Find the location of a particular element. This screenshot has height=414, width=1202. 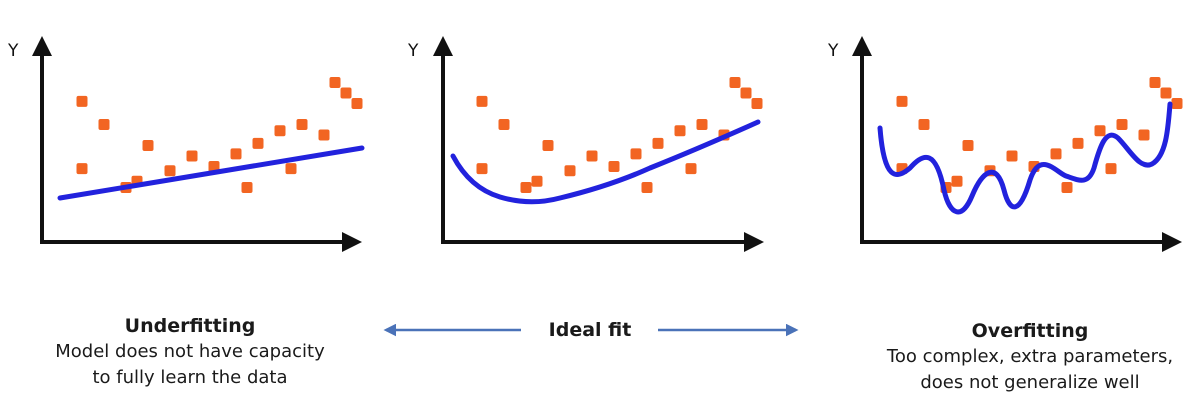

caption-description-line1: Model does not have capacity is located at coordinates (190, 351).